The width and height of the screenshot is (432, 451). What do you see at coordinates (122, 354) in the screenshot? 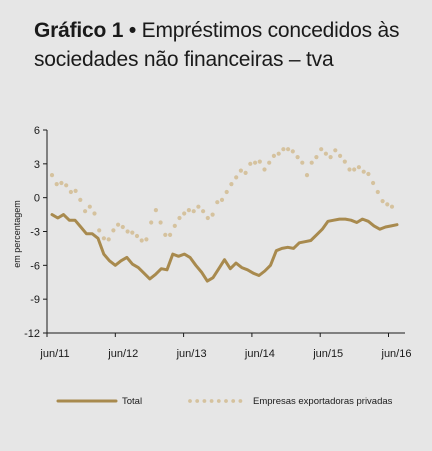
I see `x-tick-label: jun/12` at bounding box center [122, 354].